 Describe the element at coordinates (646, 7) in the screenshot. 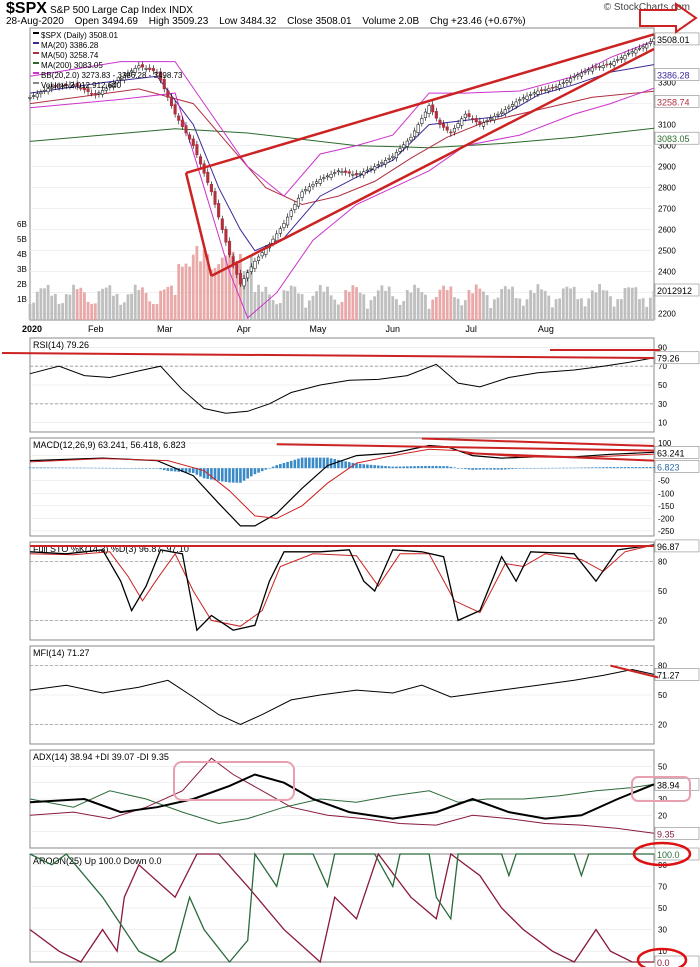

I see `source-credit: © StockCharts.com` at that location.